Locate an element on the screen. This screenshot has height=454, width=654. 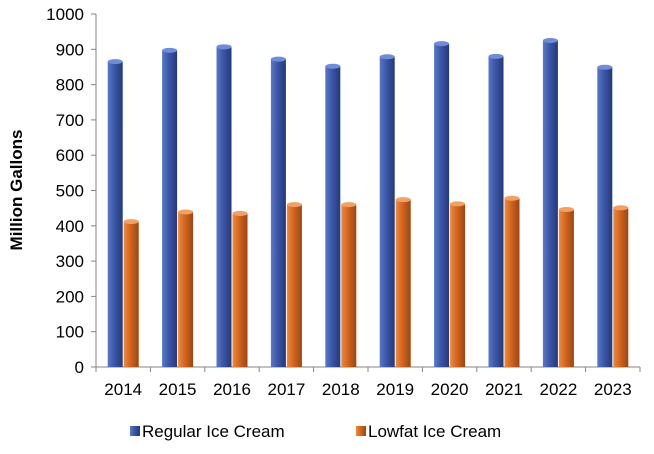
x-tick-label: 2017 is located at coordinates (286, 389).